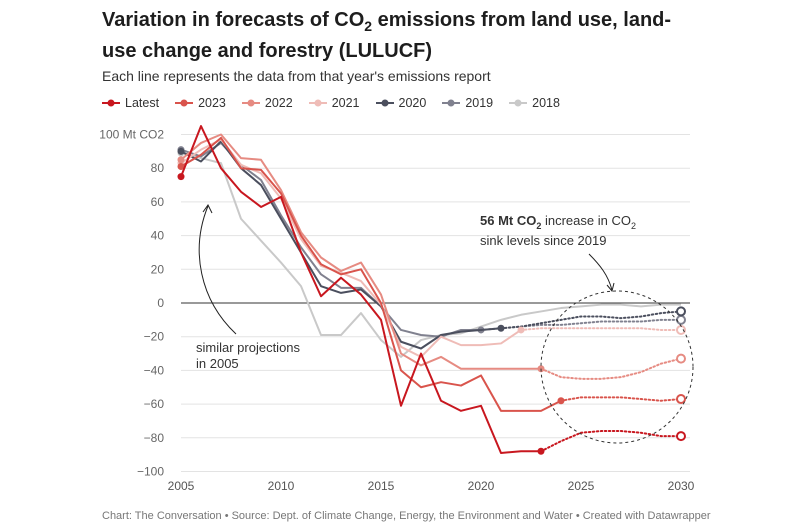 This screenshot has width=800, height=530. Describe the element at coordinates (581, 486) in the screenshot. I see `x-tick-label: 2025` at that location.